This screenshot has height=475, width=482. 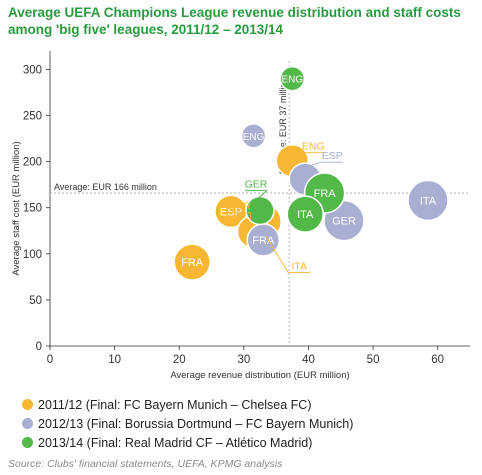 I want to click on y-tick-label: 100, so click(x=32, y=255).